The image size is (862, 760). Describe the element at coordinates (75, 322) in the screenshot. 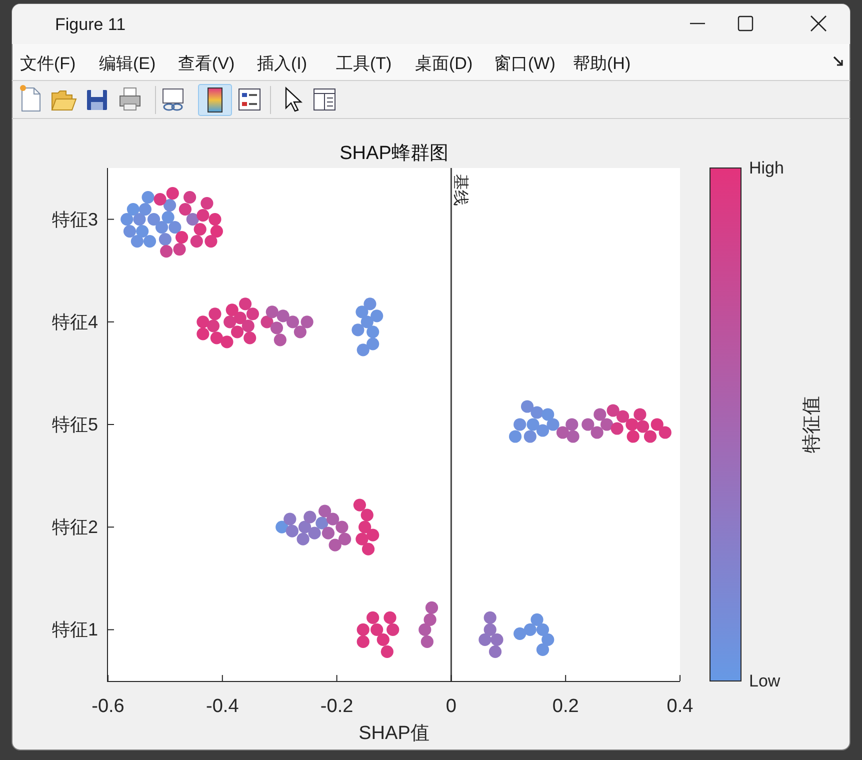

I see `y-tick-label: 特征4` at that location.